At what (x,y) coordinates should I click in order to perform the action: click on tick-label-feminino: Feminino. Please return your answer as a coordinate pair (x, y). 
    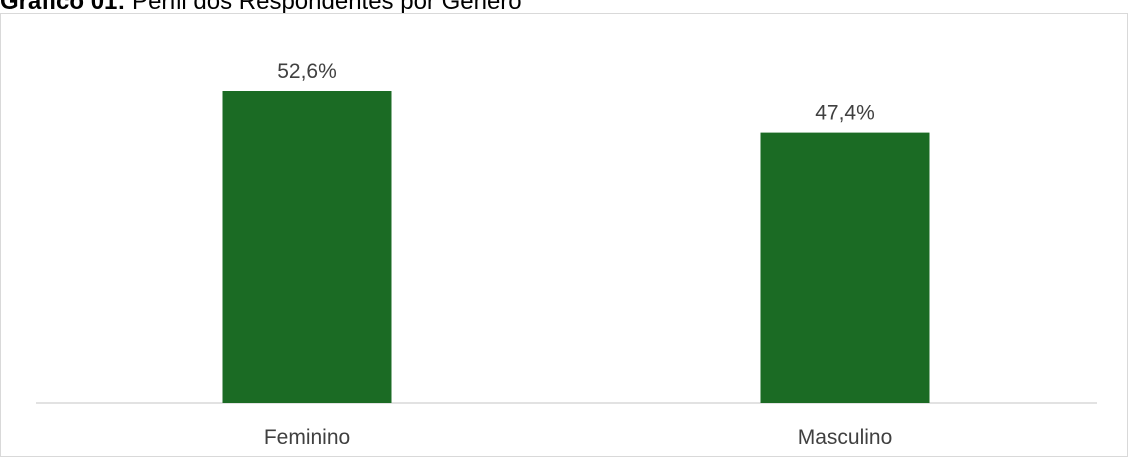
    Looking at the image, I should click on (307, 437).